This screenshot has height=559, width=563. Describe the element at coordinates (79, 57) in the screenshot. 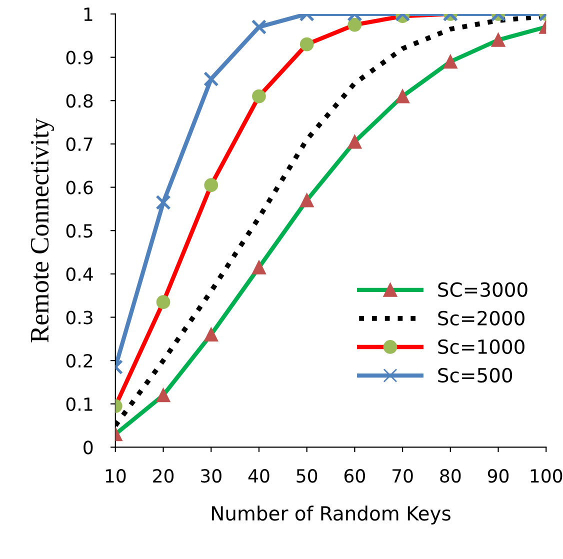

I see `y-tick-label: 0.9` at that location.